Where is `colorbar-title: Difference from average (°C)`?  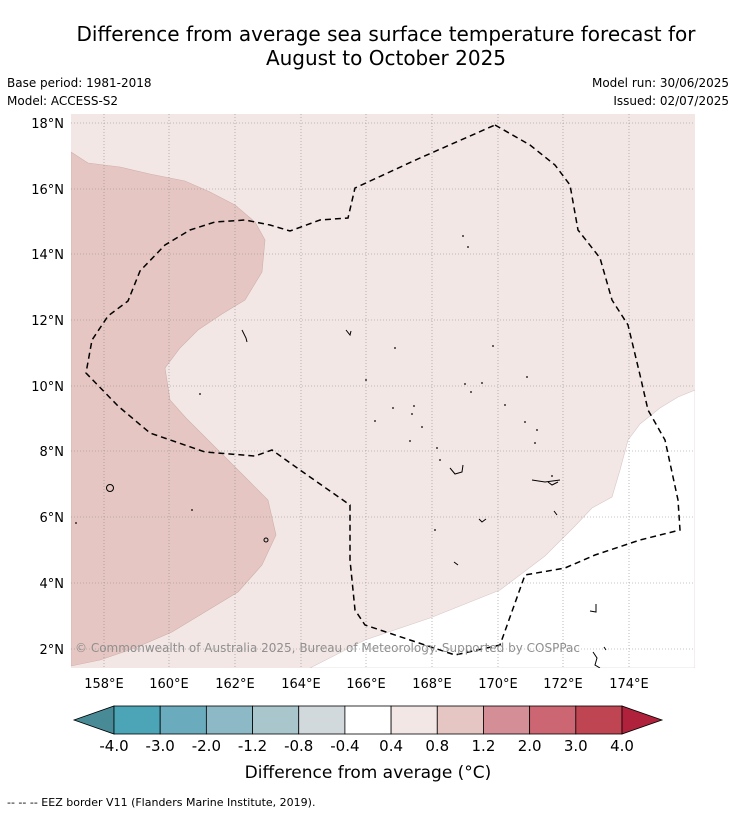
colorbar-title: Difference from average (°C) is located at coordinates (368, 773).